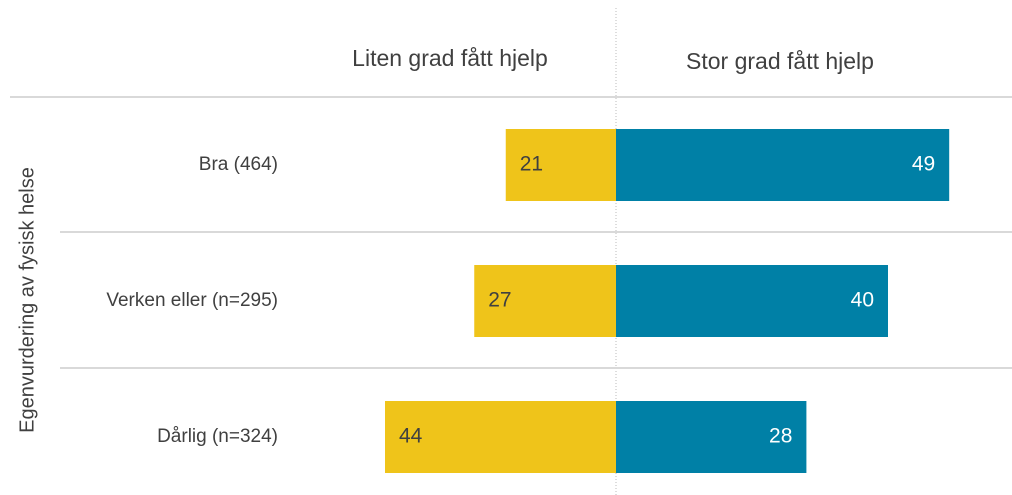 The width and height of the screenshot is (1012, 495). I want to click on value-label: 44, so click(411, 436).